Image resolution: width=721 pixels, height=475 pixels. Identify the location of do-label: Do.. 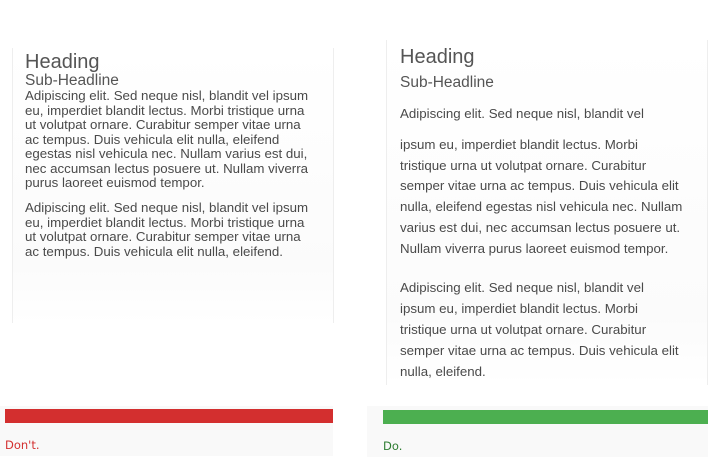
(393, 446).